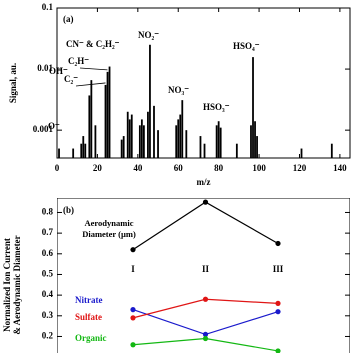  Describe the element at coordinates (58, 71) in the screenshot. I see `peak-annotation: OH⁻` at that location.